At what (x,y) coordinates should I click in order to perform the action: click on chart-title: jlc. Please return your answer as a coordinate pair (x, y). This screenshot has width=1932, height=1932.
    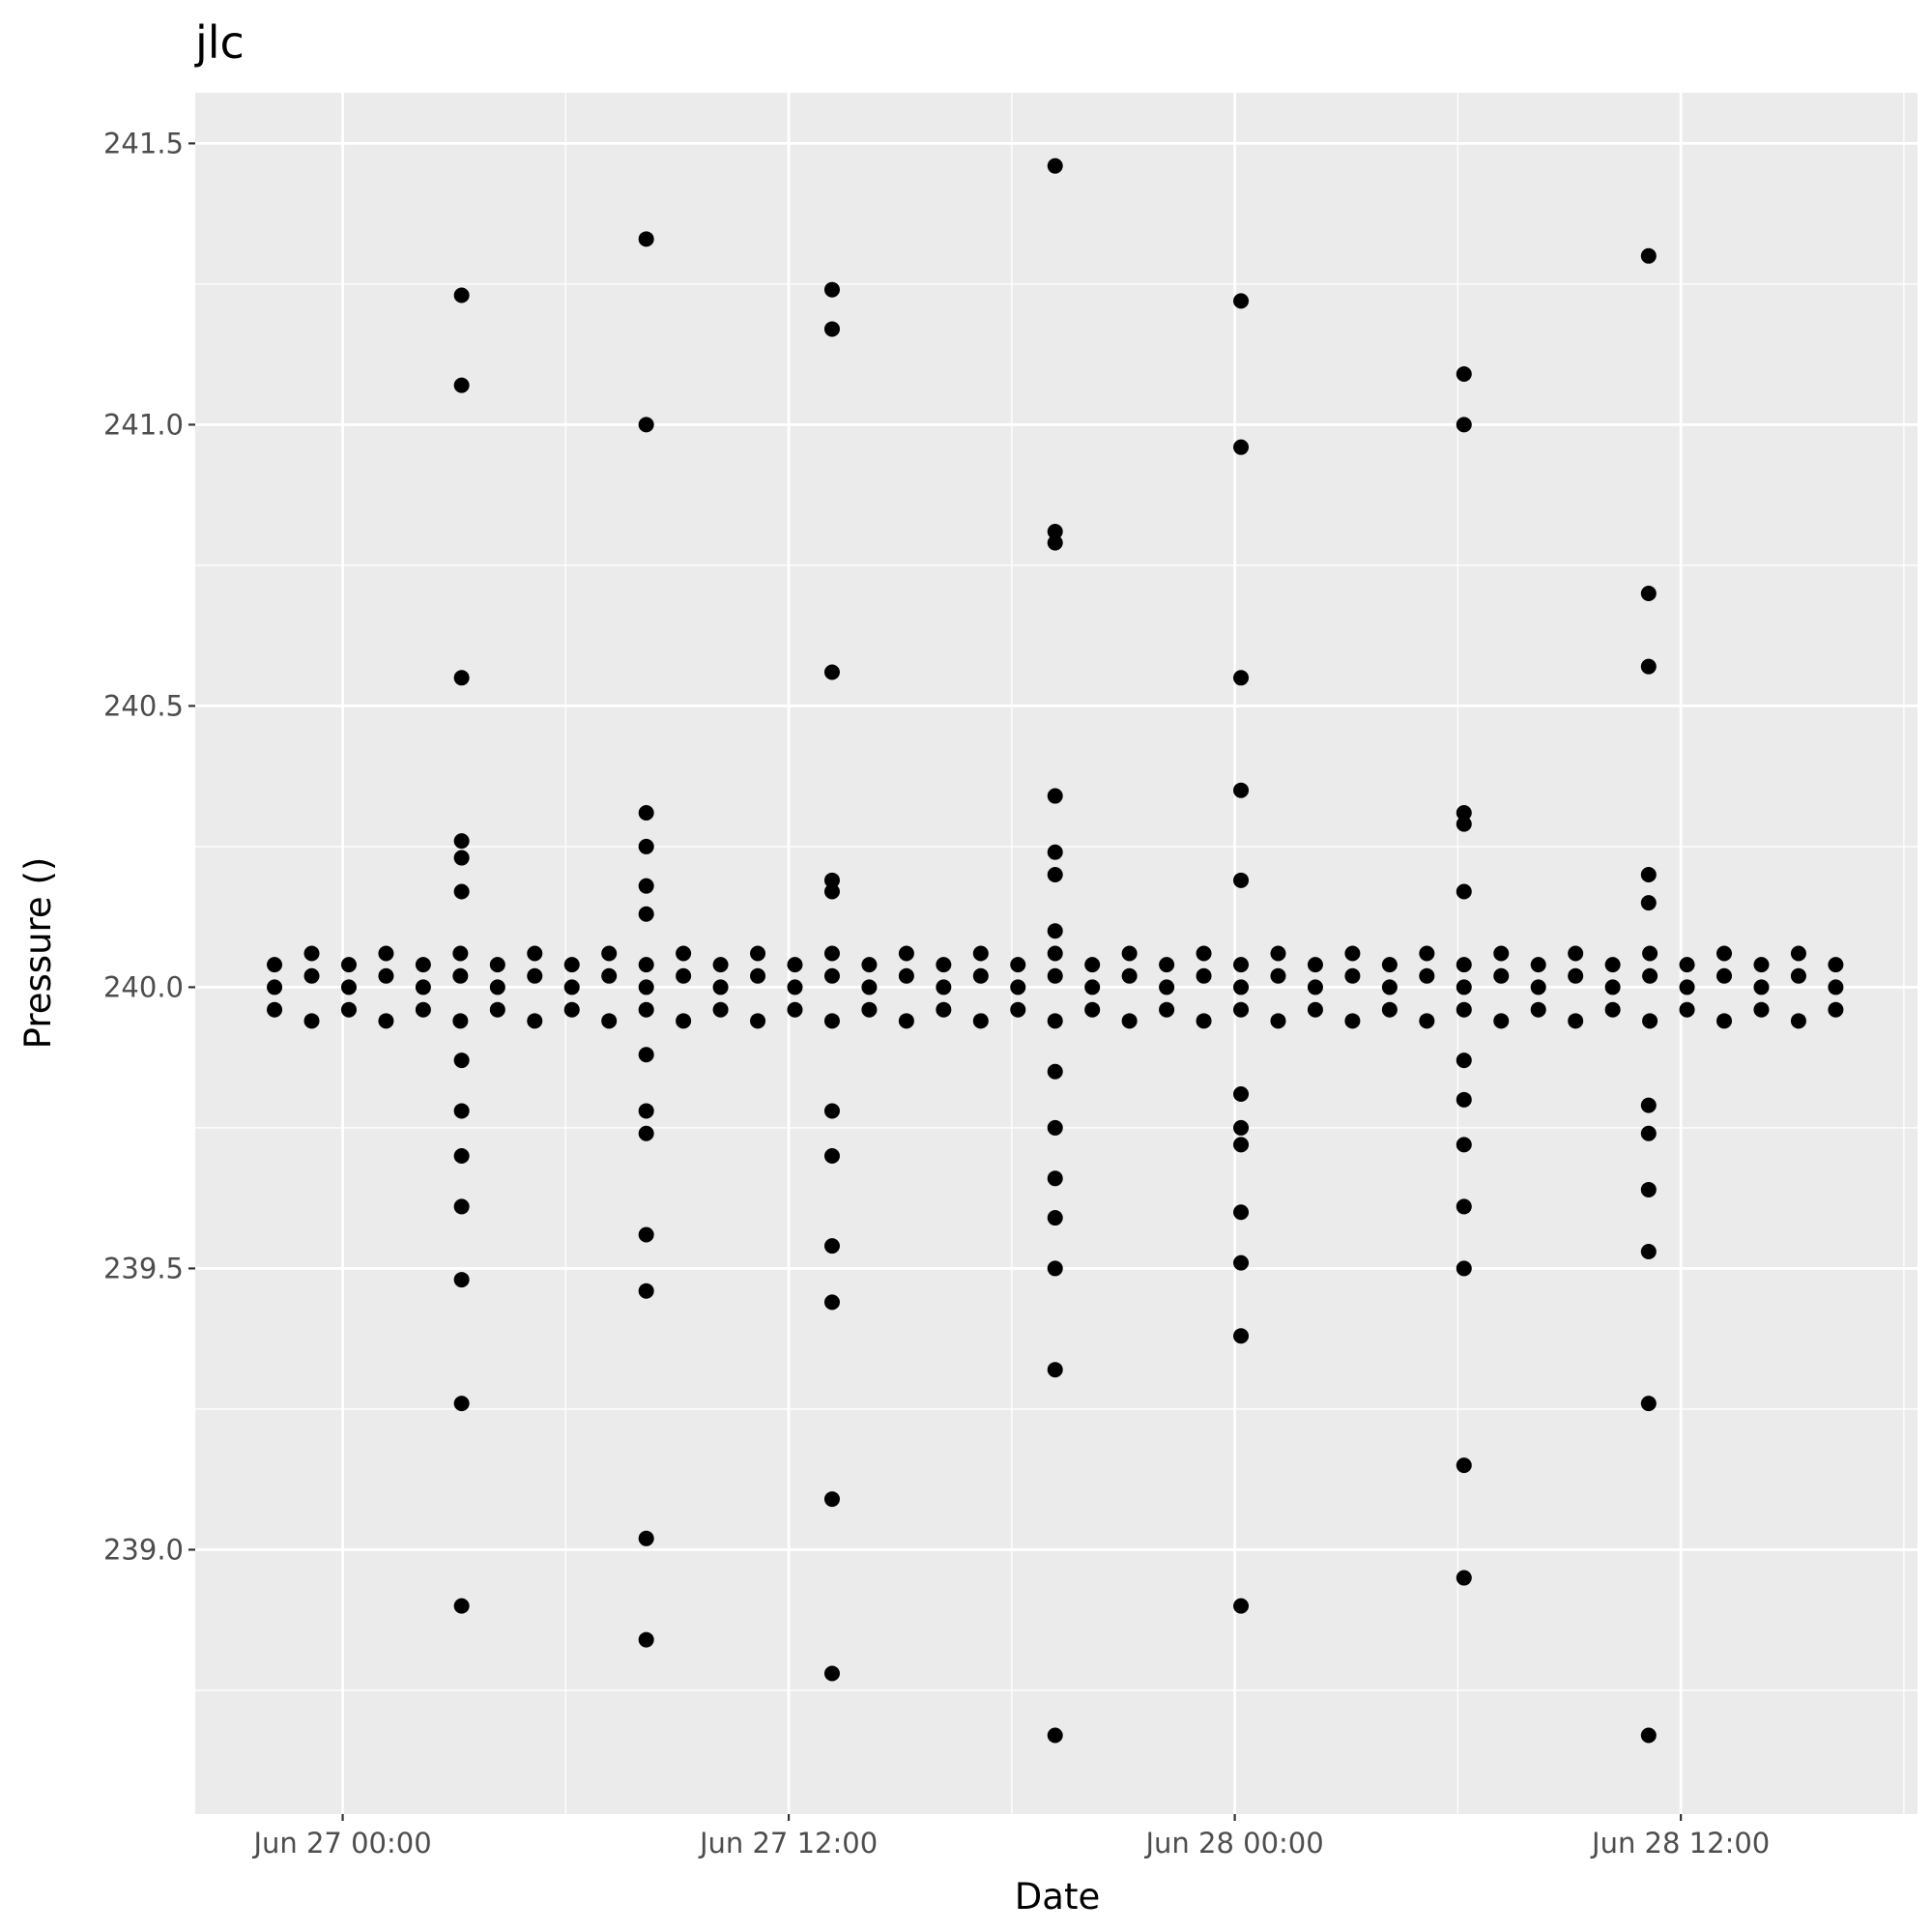
    Looking at the image, I should click on (219, 42).